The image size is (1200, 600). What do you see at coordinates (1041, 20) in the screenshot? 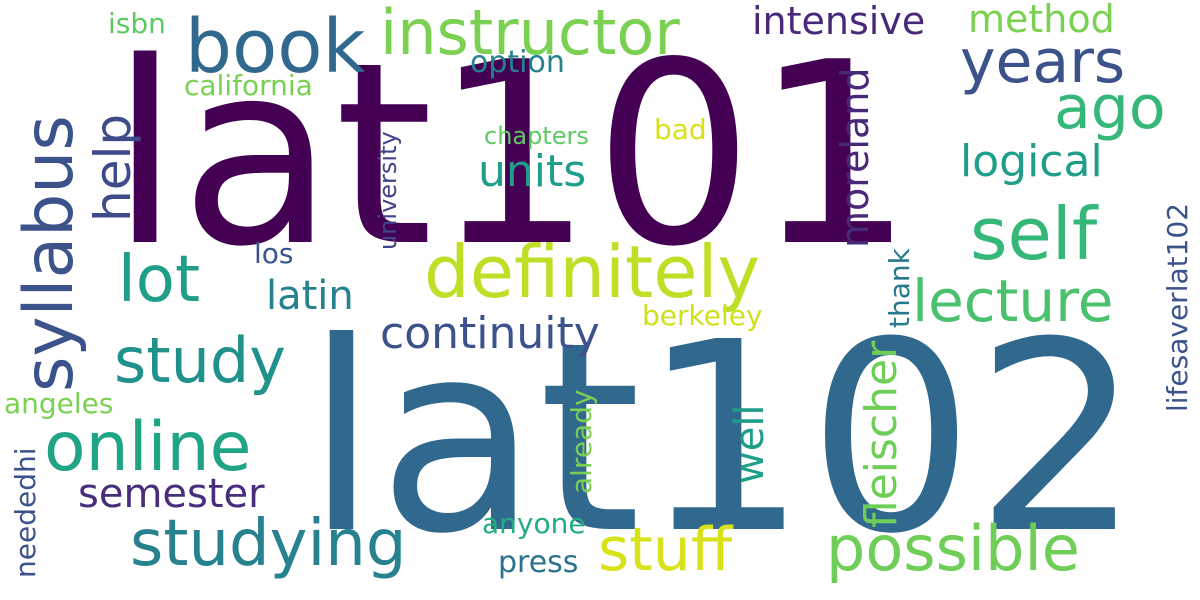
I see `word-method: method` at bounding box center [1041, 20].